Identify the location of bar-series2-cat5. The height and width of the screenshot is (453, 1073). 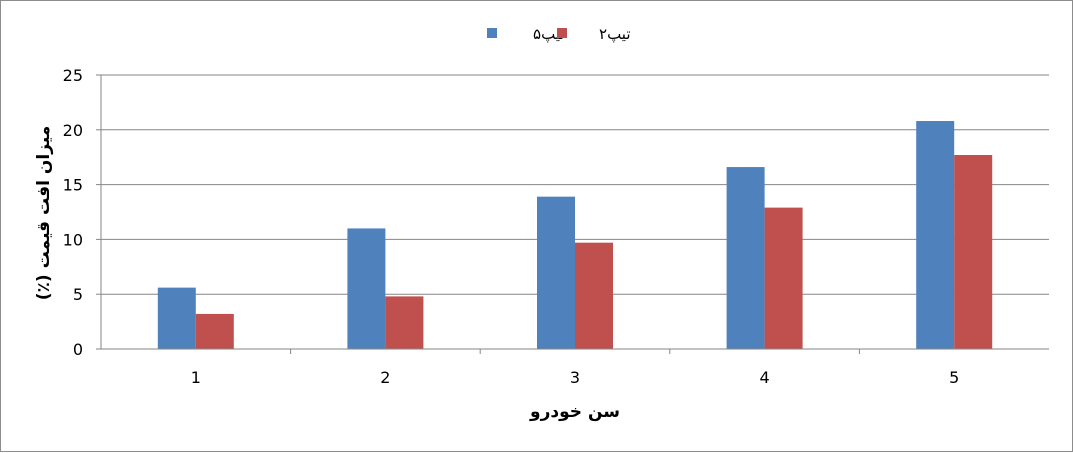
(973, 252).